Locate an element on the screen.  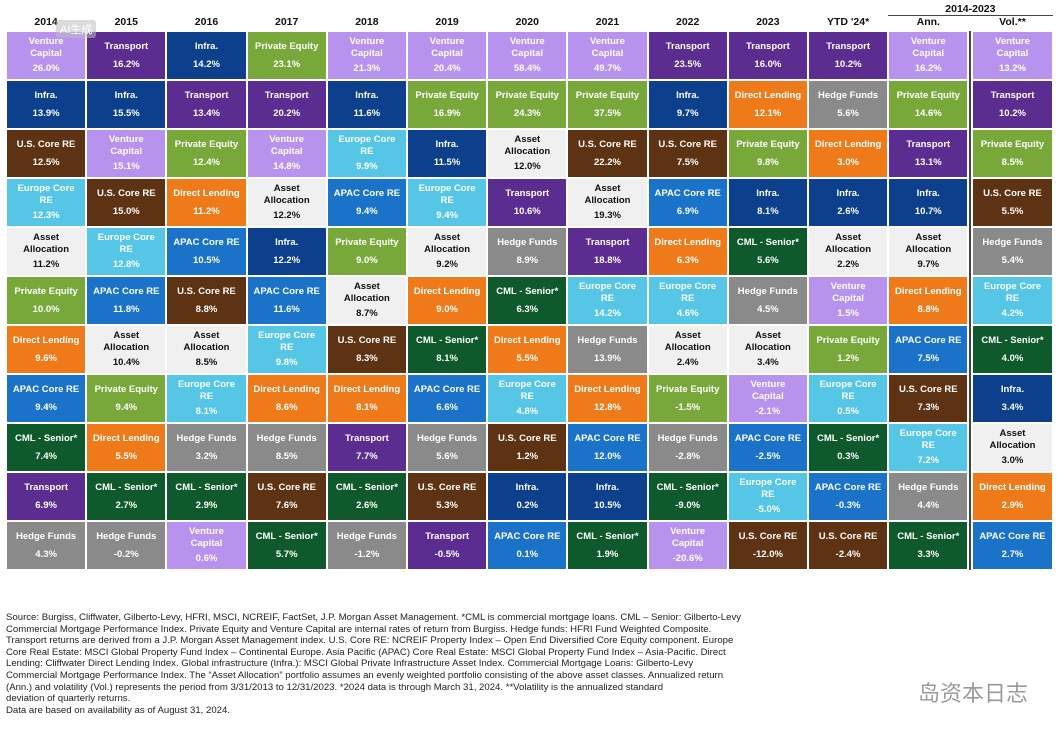
table-cell: Private Equity 14.6% is located at coordinates (928, 104).